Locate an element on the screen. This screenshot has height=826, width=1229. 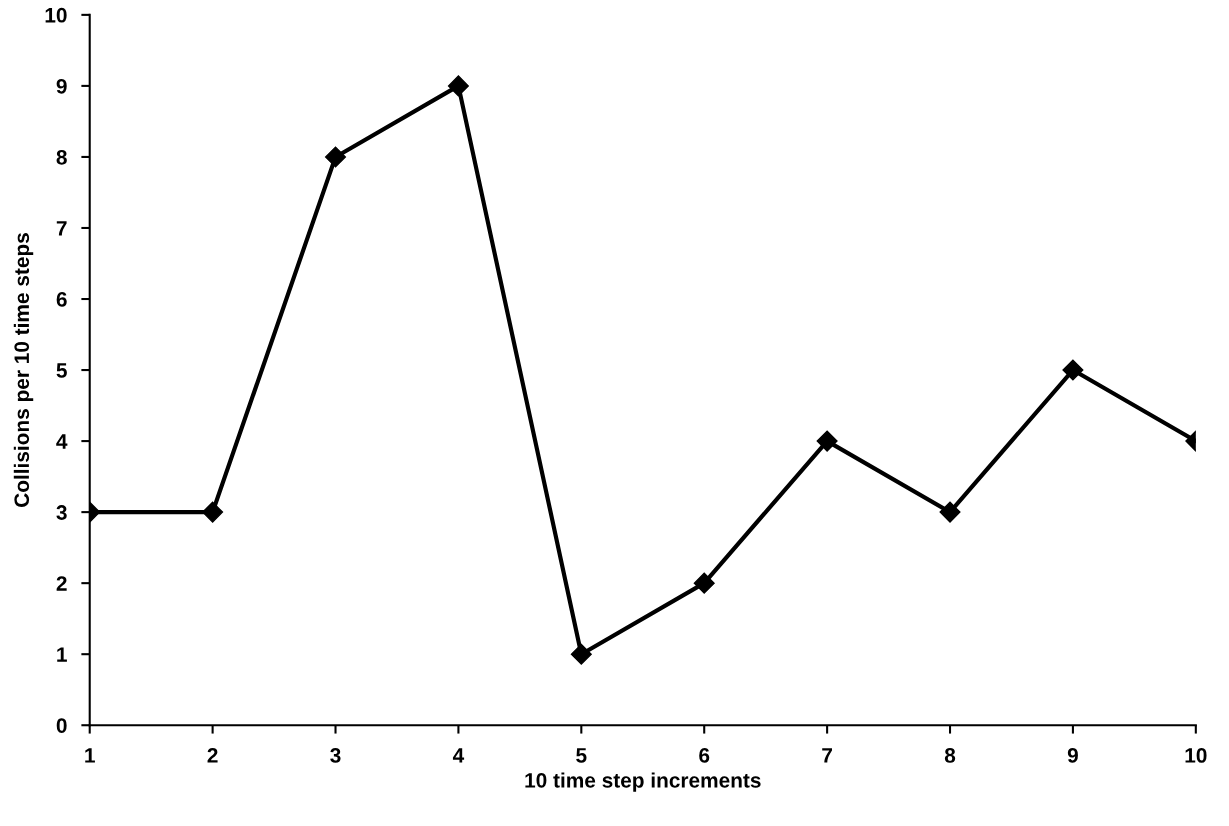
x-tick-label: 6 is located at coordinates (704, 755).